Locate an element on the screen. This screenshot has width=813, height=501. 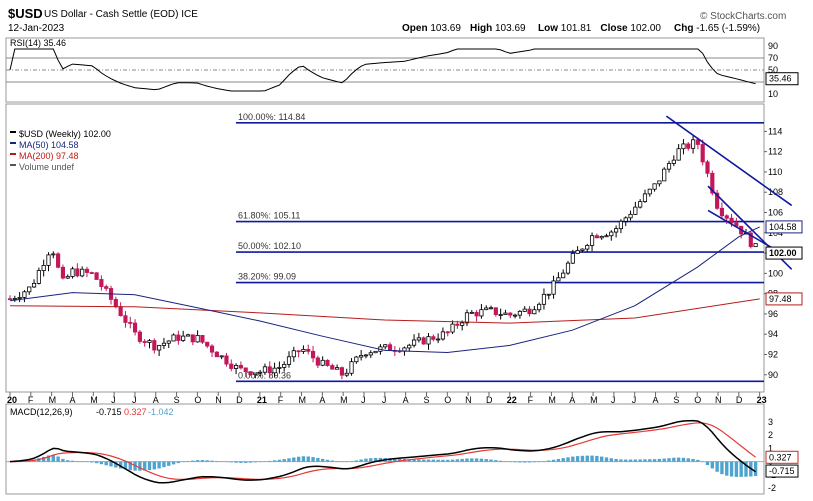
fib-level-label: 100.00%: 114.84 is located at coordinates (271, 117).